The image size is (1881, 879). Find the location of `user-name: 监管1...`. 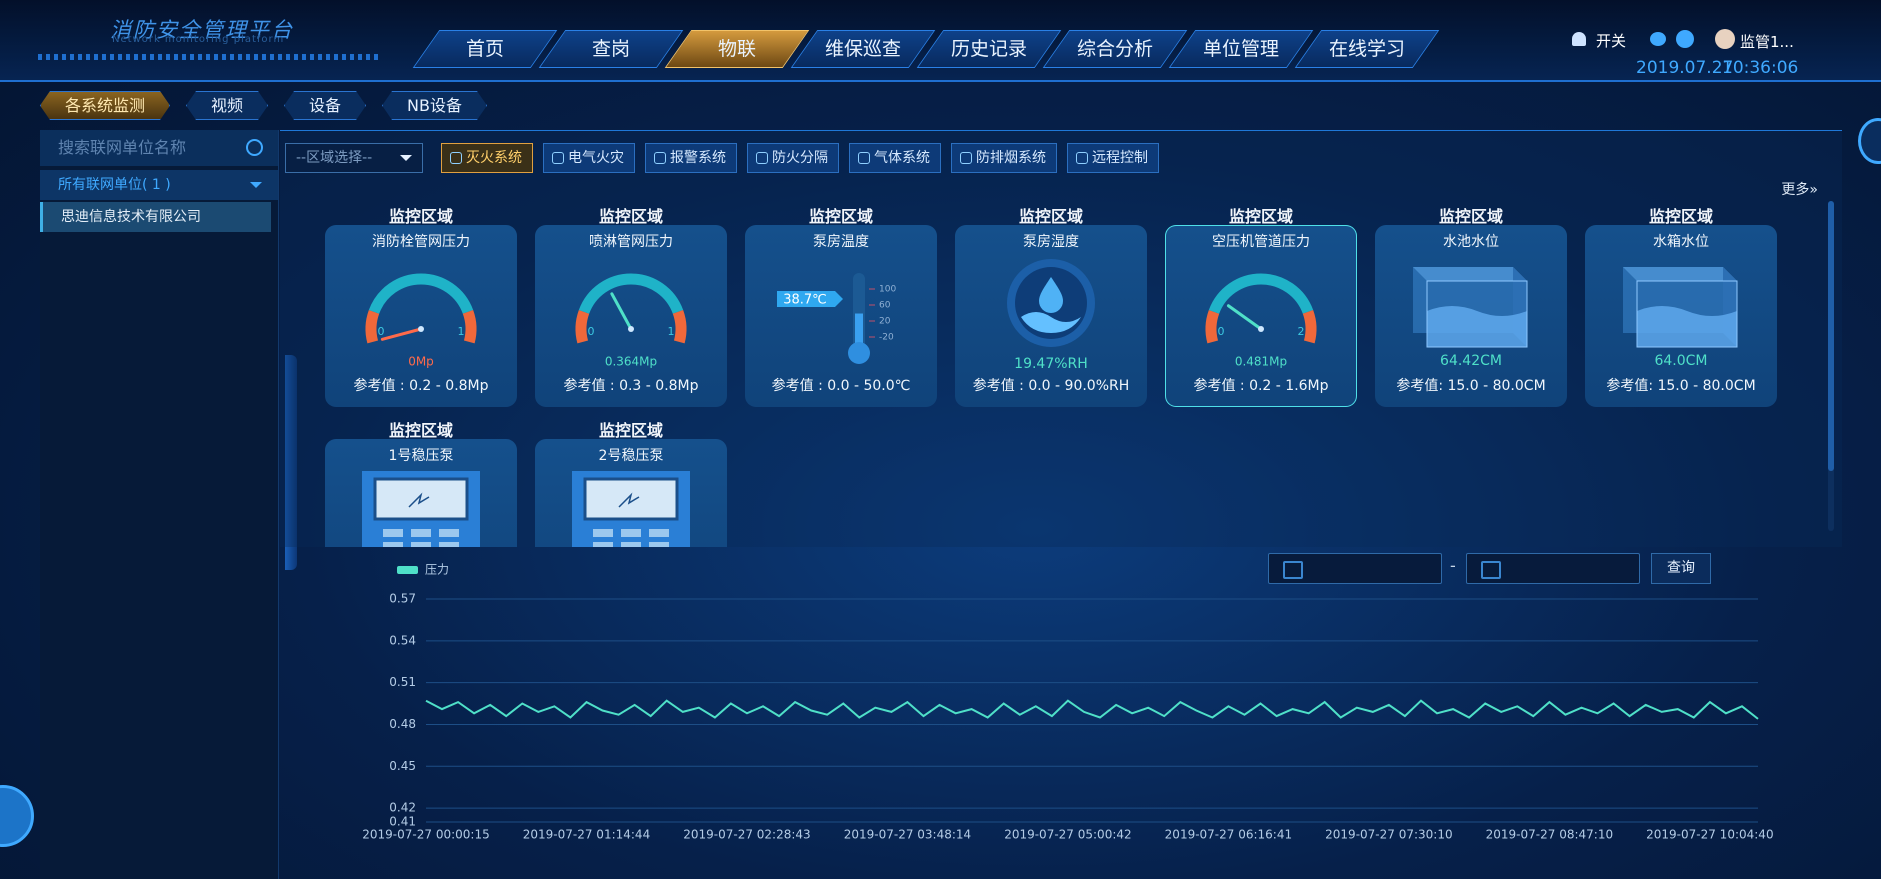

user-name: 监管1... is located at coordinates (1767, 42).